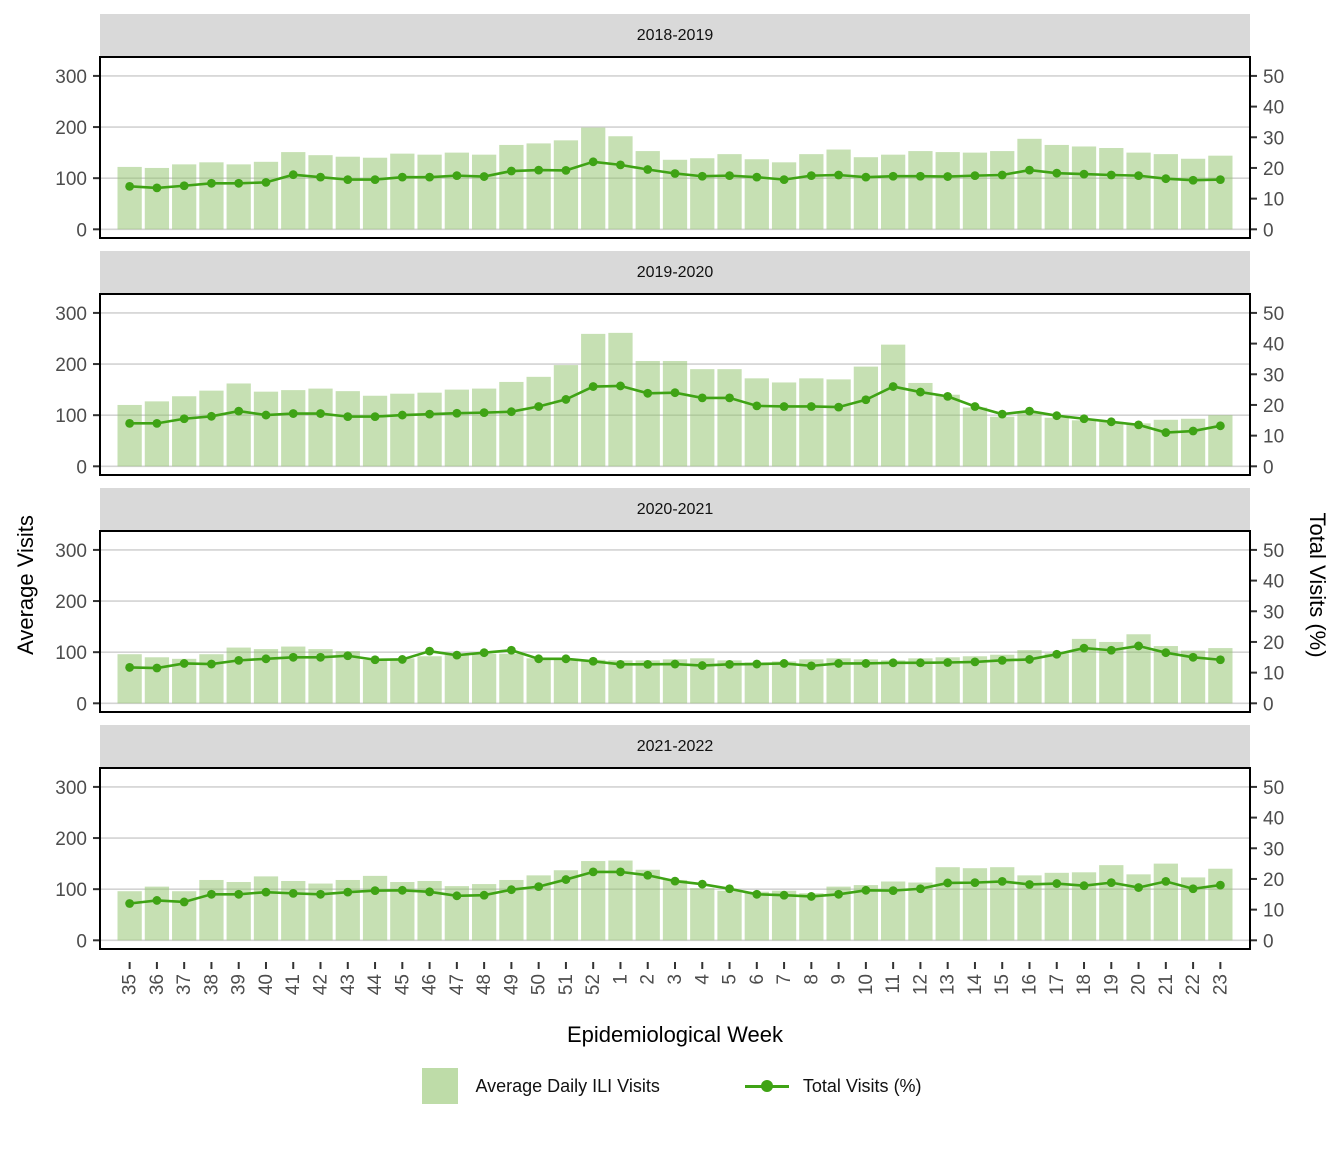 The width and height of the screenshot is (1344, 1152). Describe the element at coordinates (1317, 585) in the screenshot. I see `right-axis-title: Total Visits (%)` at that location.